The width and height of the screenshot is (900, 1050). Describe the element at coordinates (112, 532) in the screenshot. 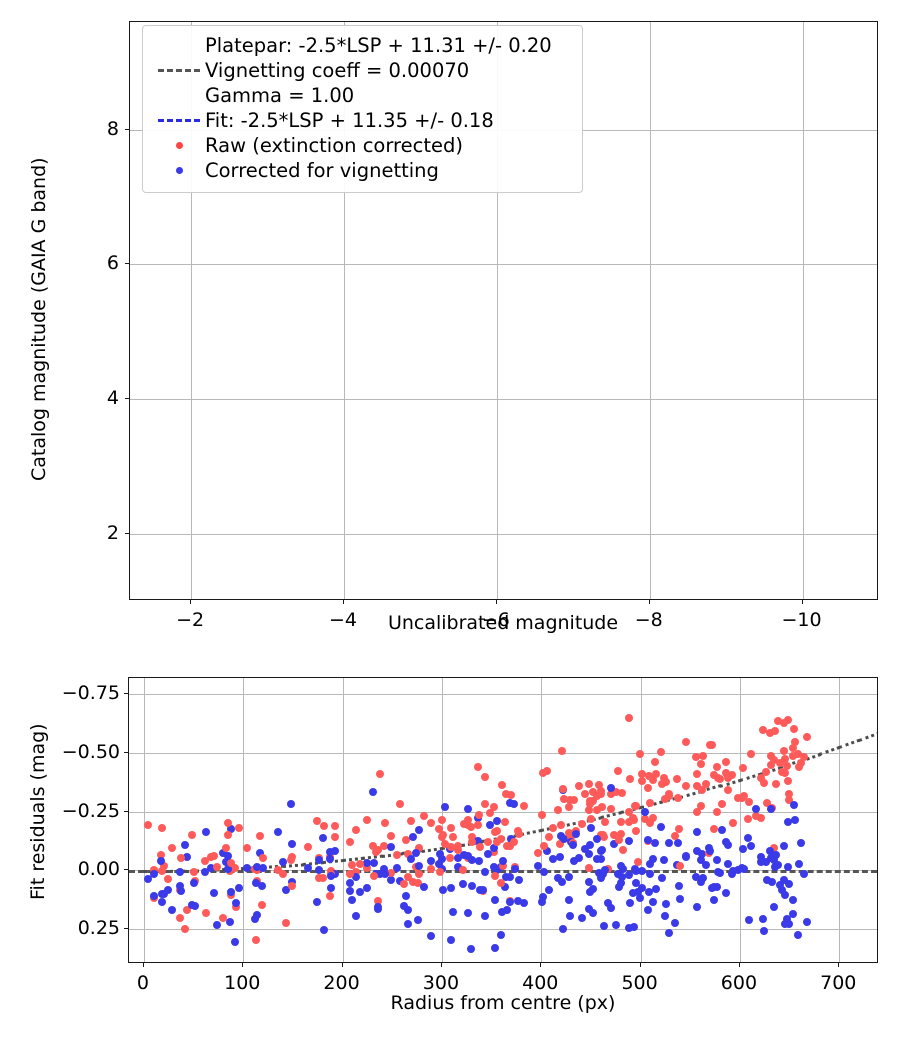

I see `top-panel-y-tick-label: 2` at that location.